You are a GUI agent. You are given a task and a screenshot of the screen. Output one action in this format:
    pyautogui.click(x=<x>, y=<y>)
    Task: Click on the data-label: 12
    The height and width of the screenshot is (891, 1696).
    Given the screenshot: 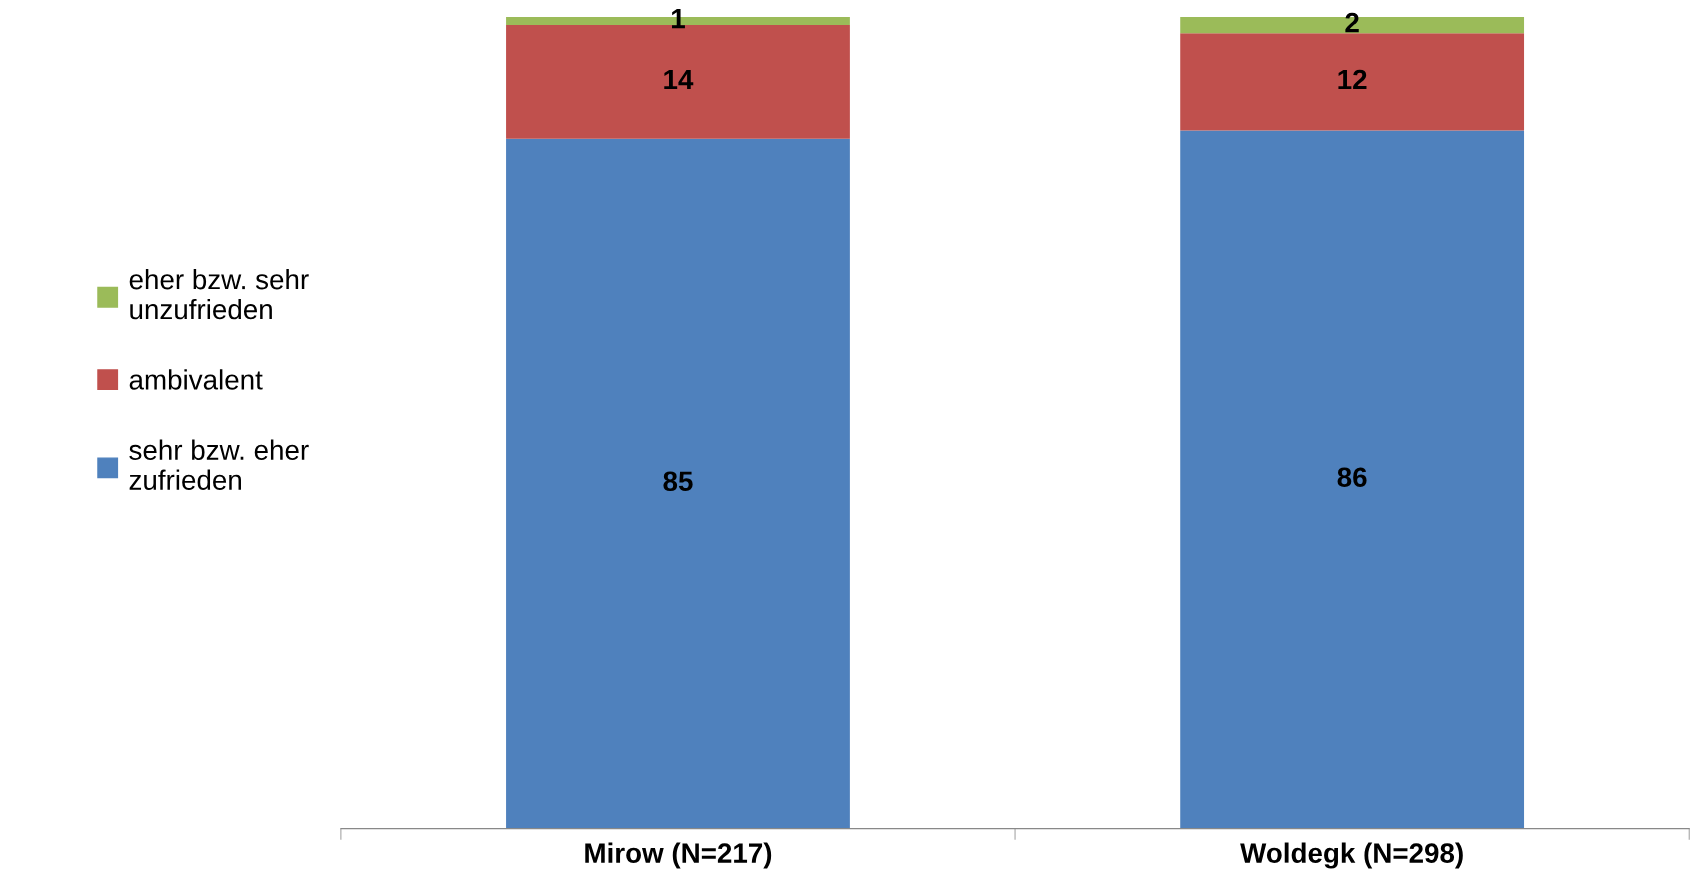 What is the action you would take?
    pyautogui.click(x=1352, y=79)
    